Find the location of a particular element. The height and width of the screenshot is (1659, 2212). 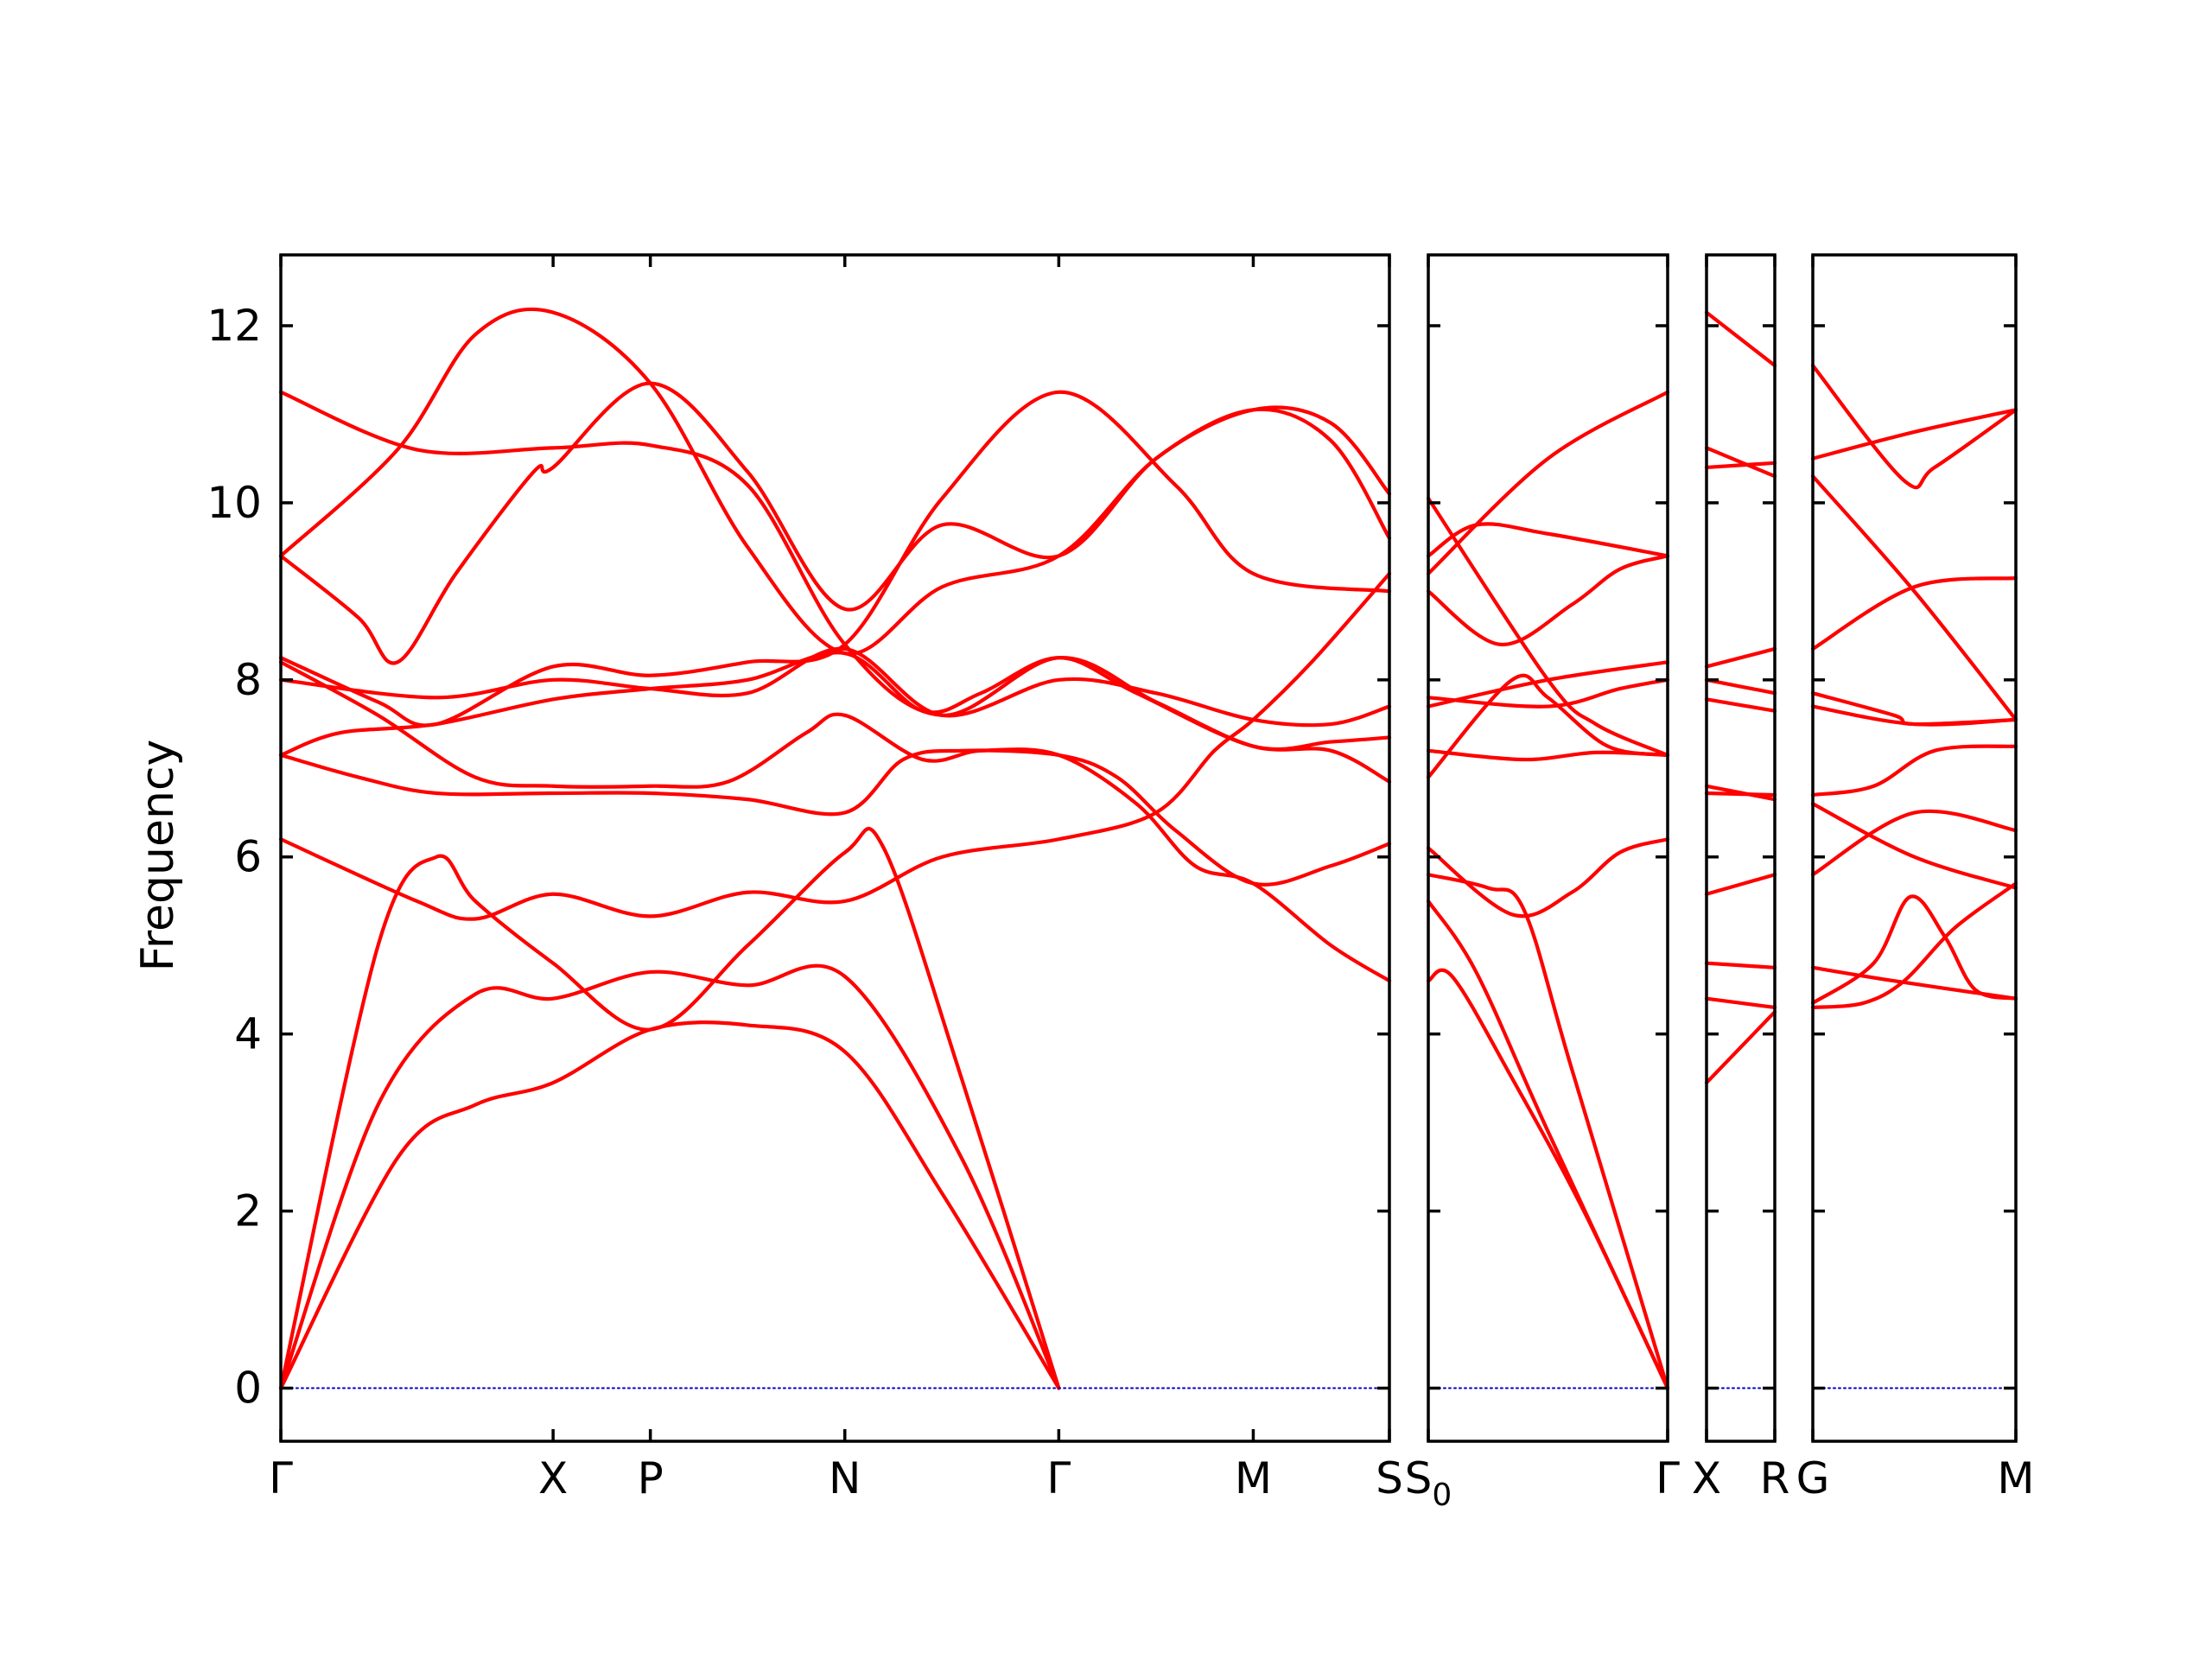

x-tick-label: G is located at coordinates (1813, 1478).